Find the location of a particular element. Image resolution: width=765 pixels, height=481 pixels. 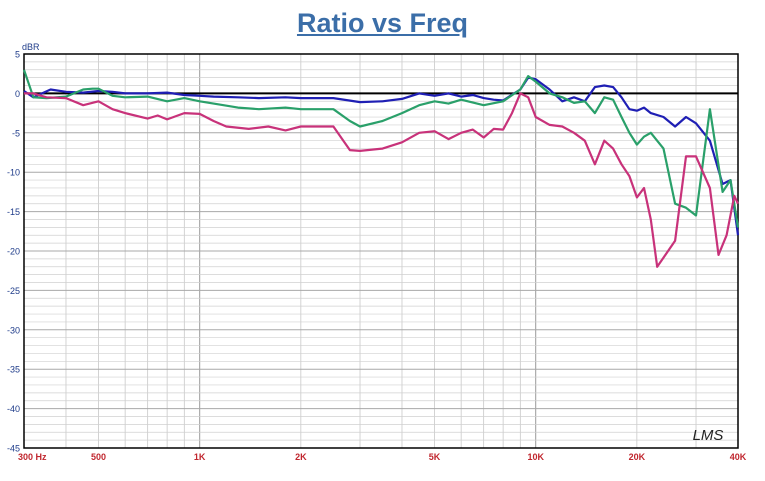

y-tick-label: -35 is located at coordinates (13, 370).